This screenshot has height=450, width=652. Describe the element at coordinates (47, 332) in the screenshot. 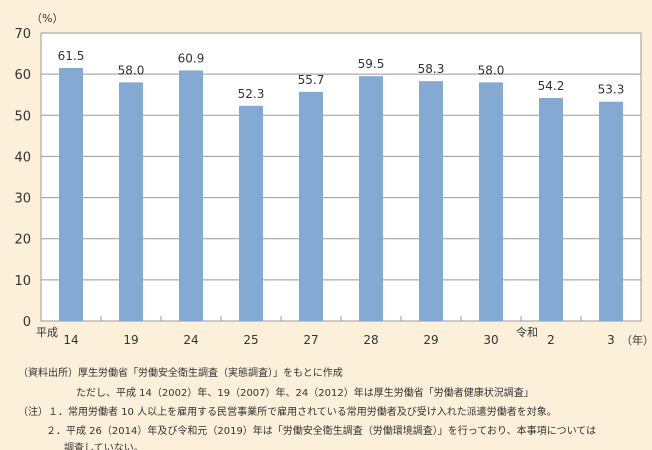

I see `era-label: 平成` at that location.